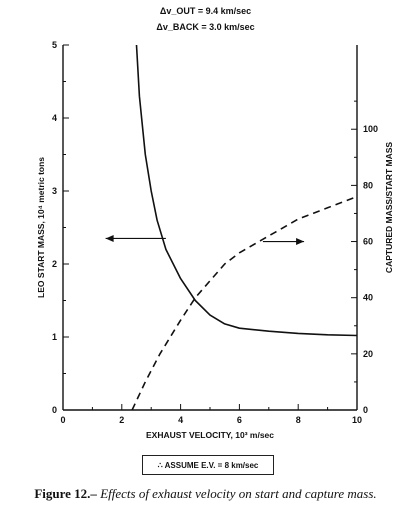 The image size is (411, 528). Describe the element at coordinates (368, 298) in the screenshot. I see `y-right-tick-label: 40` at that location.